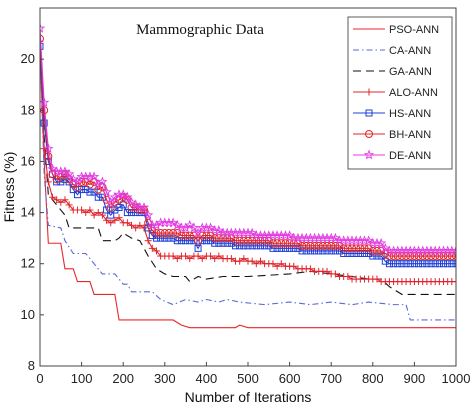 The width and height of the screenshot is (474, 408). Describe the element at coordinates (123, 378) in the screenshot. I see `x-tick-label: 200` at that location.